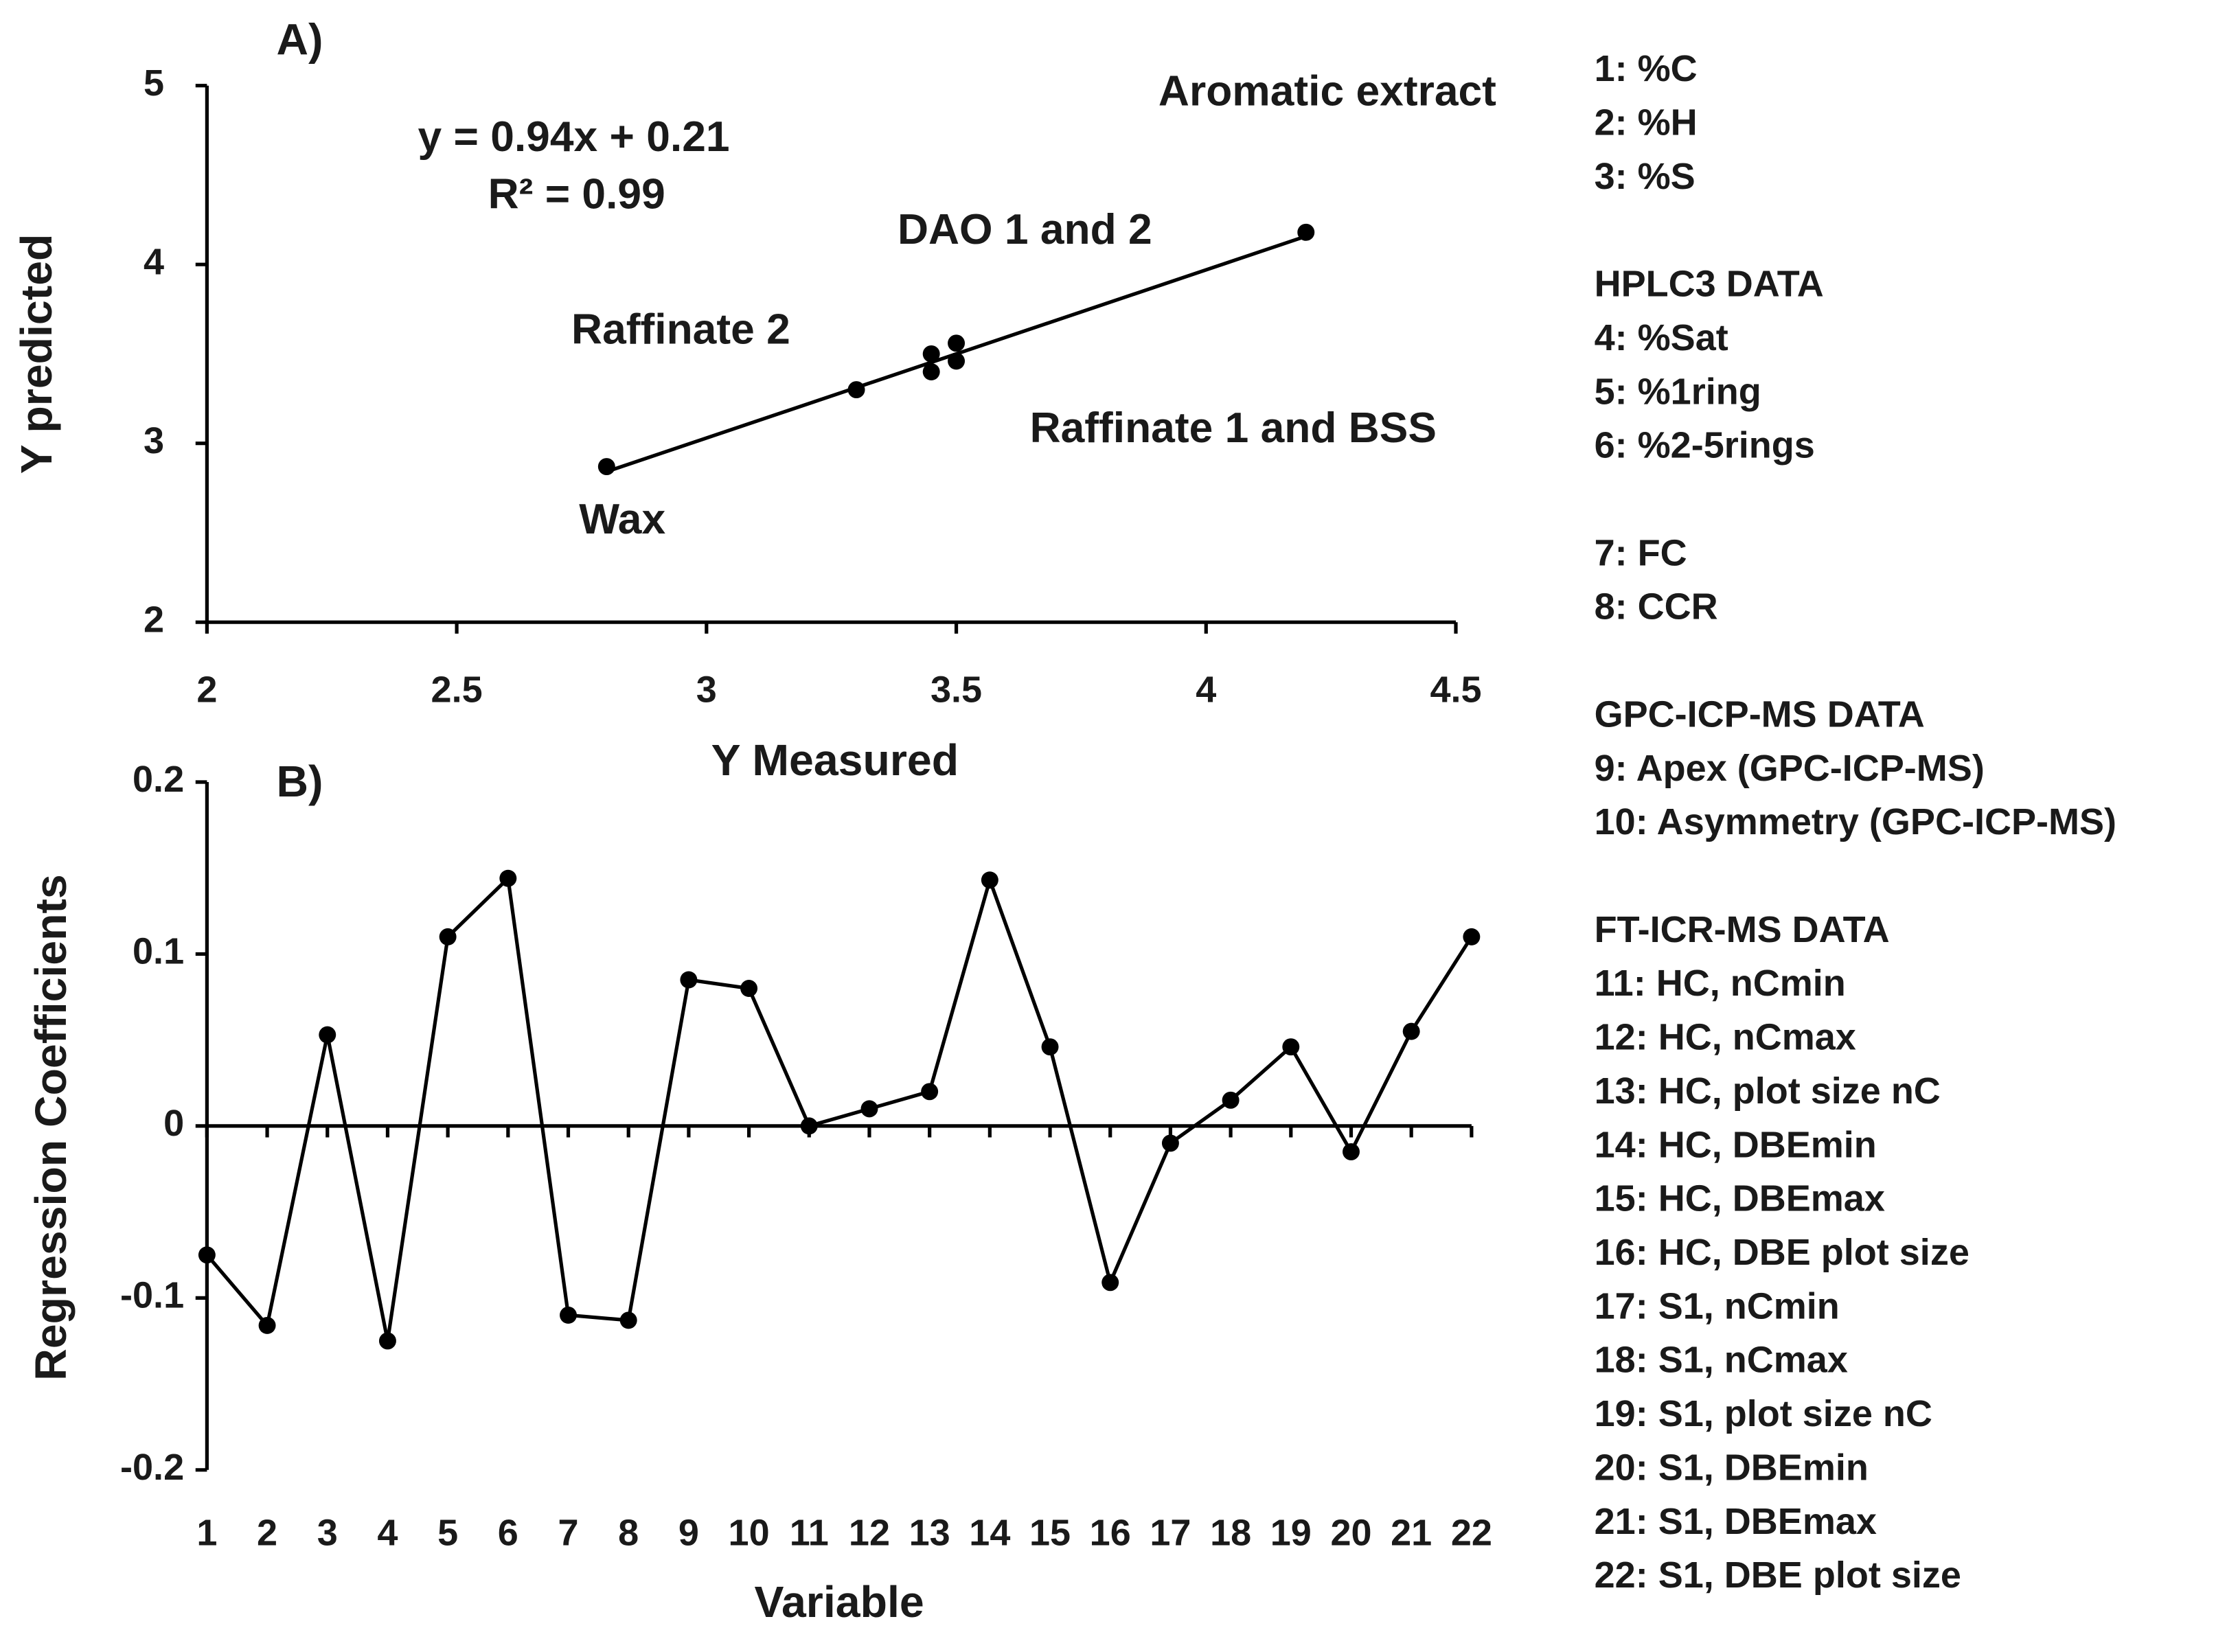  What do you see at coordinates (1641, 553) in the screenshot?
I see `key-item: 7: FC` at bounding box center [1641, 553].